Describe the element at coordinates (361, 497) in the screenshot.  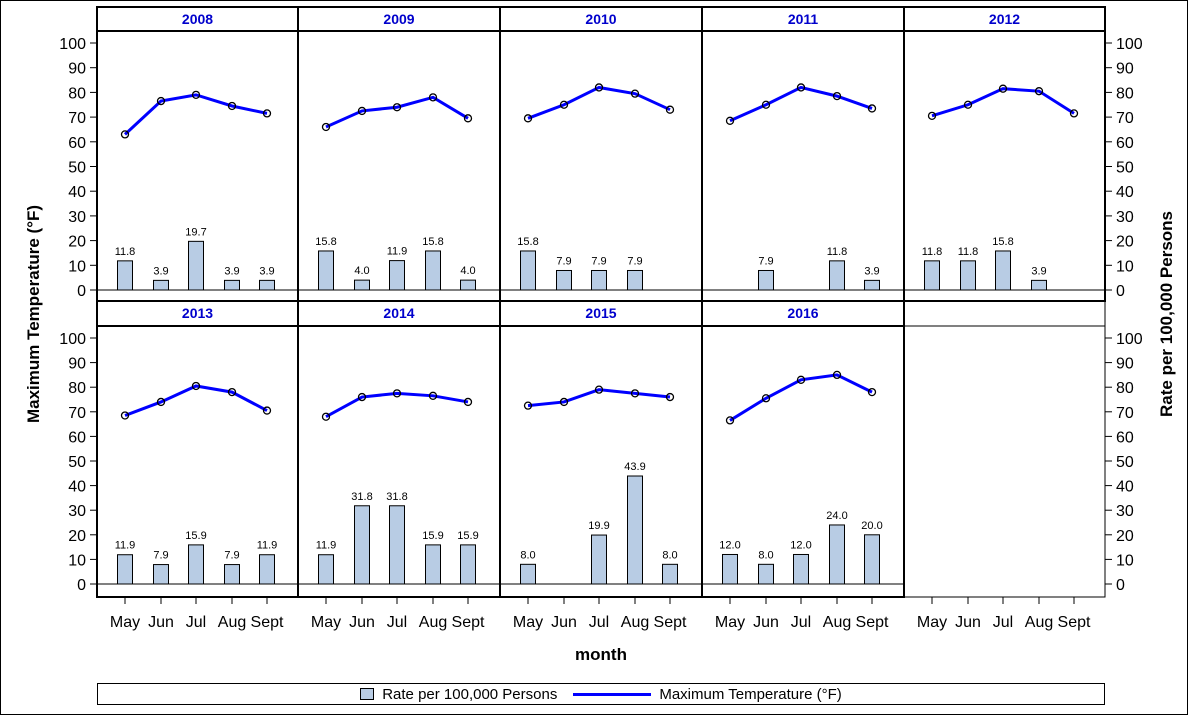
I see `rate-data-label: 31.8` at that location.